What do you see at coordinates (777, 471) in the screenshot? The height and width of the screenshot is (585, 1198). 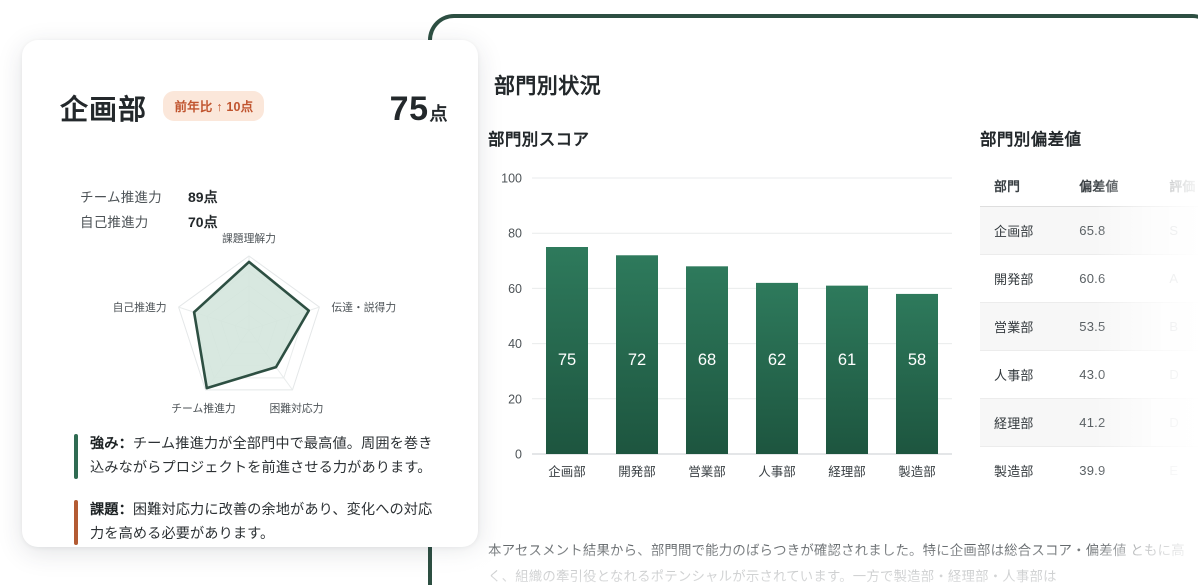 I see `svg-text: 人事部` at bounding box center [777, 471].